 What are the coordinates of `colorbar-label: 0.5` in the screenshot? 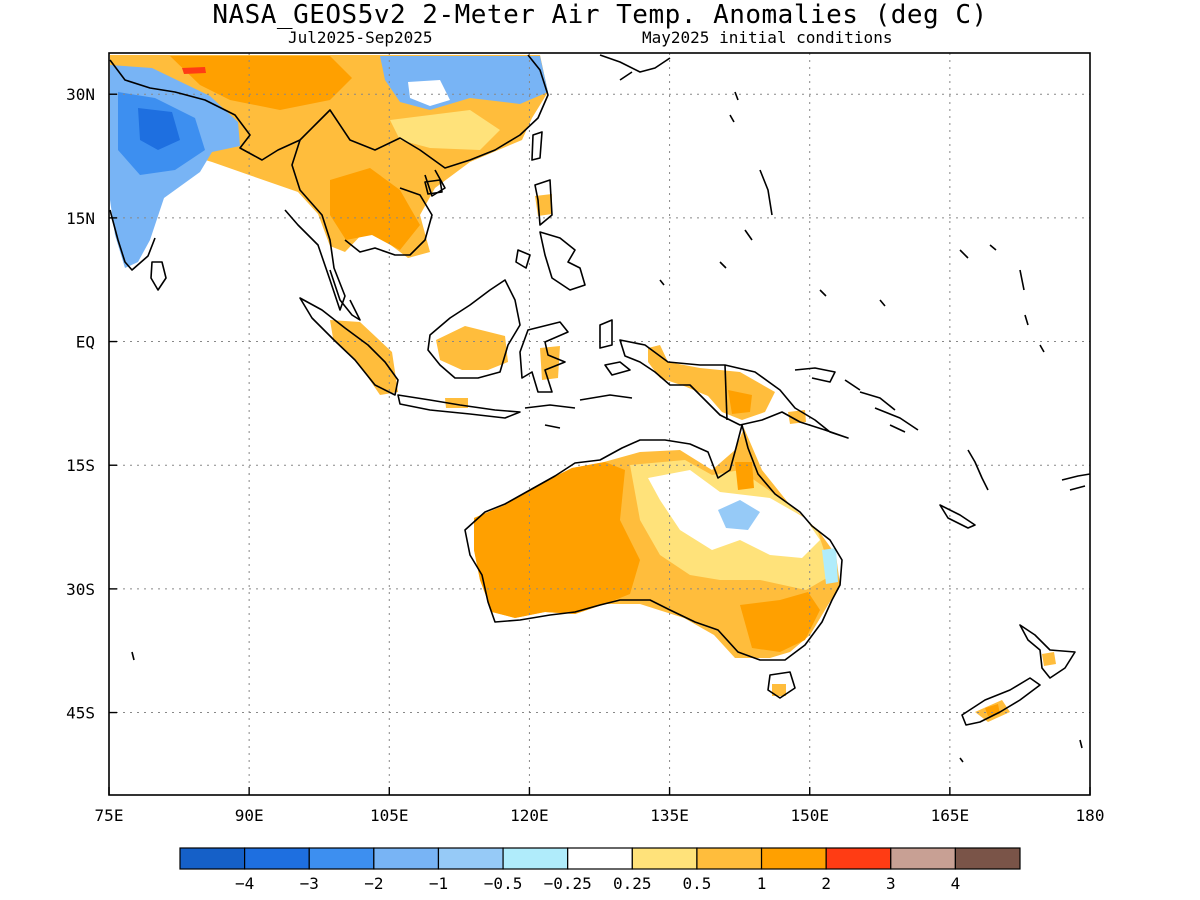 It's located at (696, 883).